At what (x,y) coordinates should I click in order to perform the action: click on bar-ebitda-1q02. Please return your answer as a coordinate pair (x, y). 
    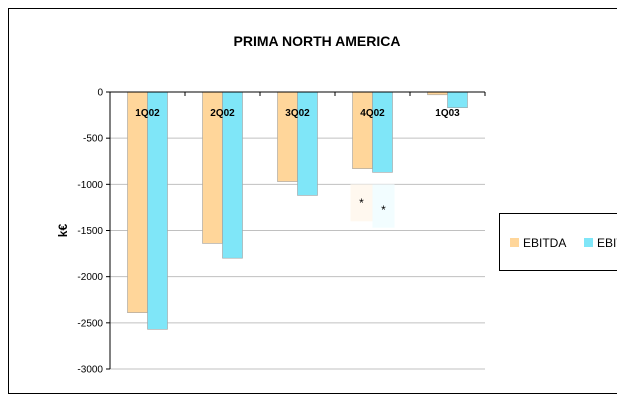
    Looking at the image, I should click on (137, 202).